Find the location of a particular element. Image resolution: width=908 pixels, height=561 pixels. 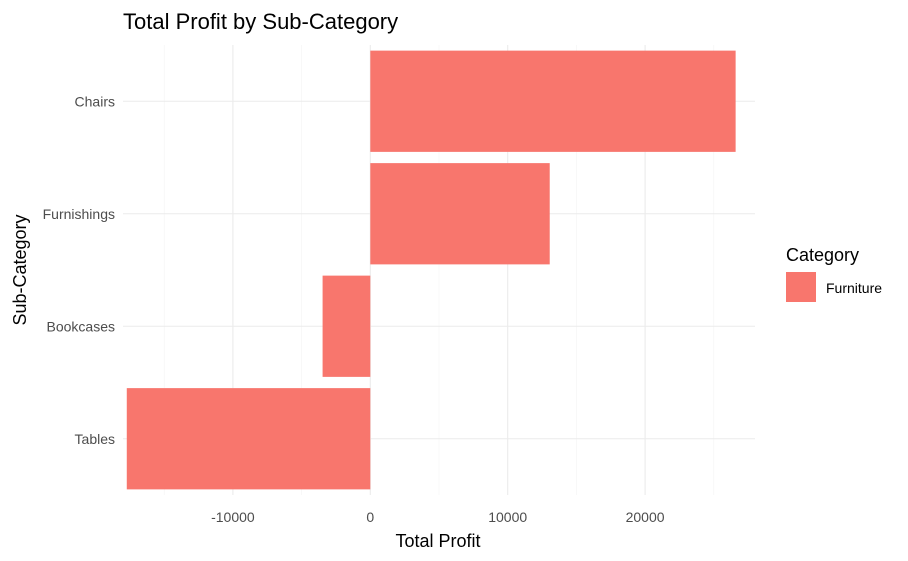

y-tick-label: Tables is located at coordinates (95, 439).